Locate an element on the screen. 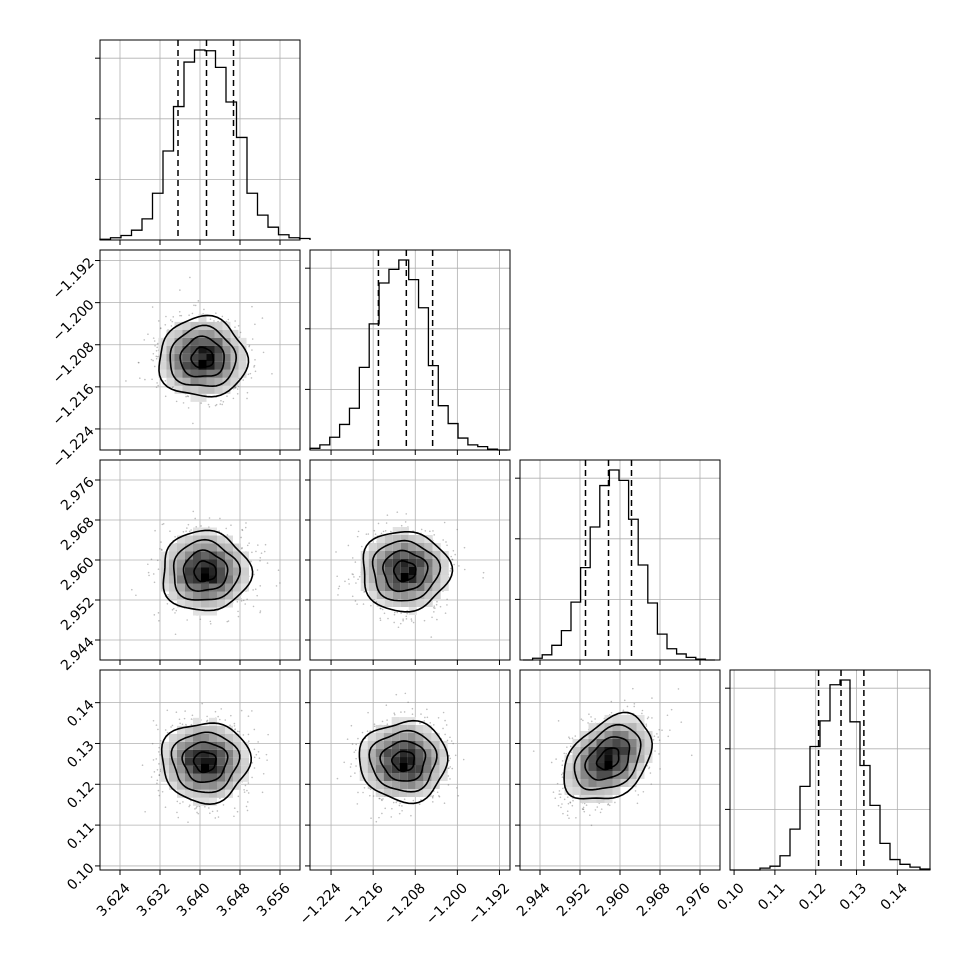  y-tick-label: −1.208 is located at coordinates (74, 363).